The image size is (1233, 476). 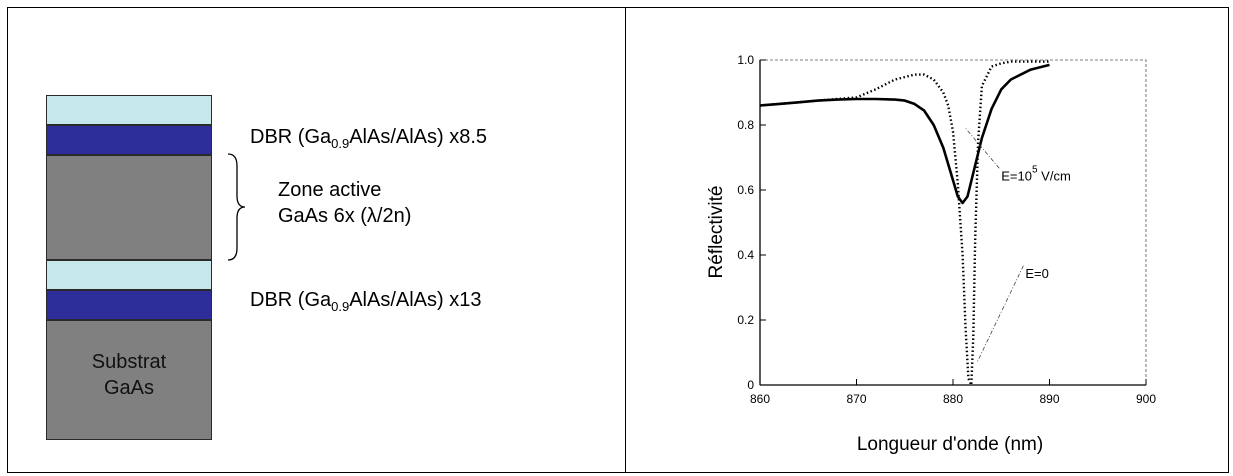 I want to click on dbr-bottom-dark-layer, so click(x=129, y=305).